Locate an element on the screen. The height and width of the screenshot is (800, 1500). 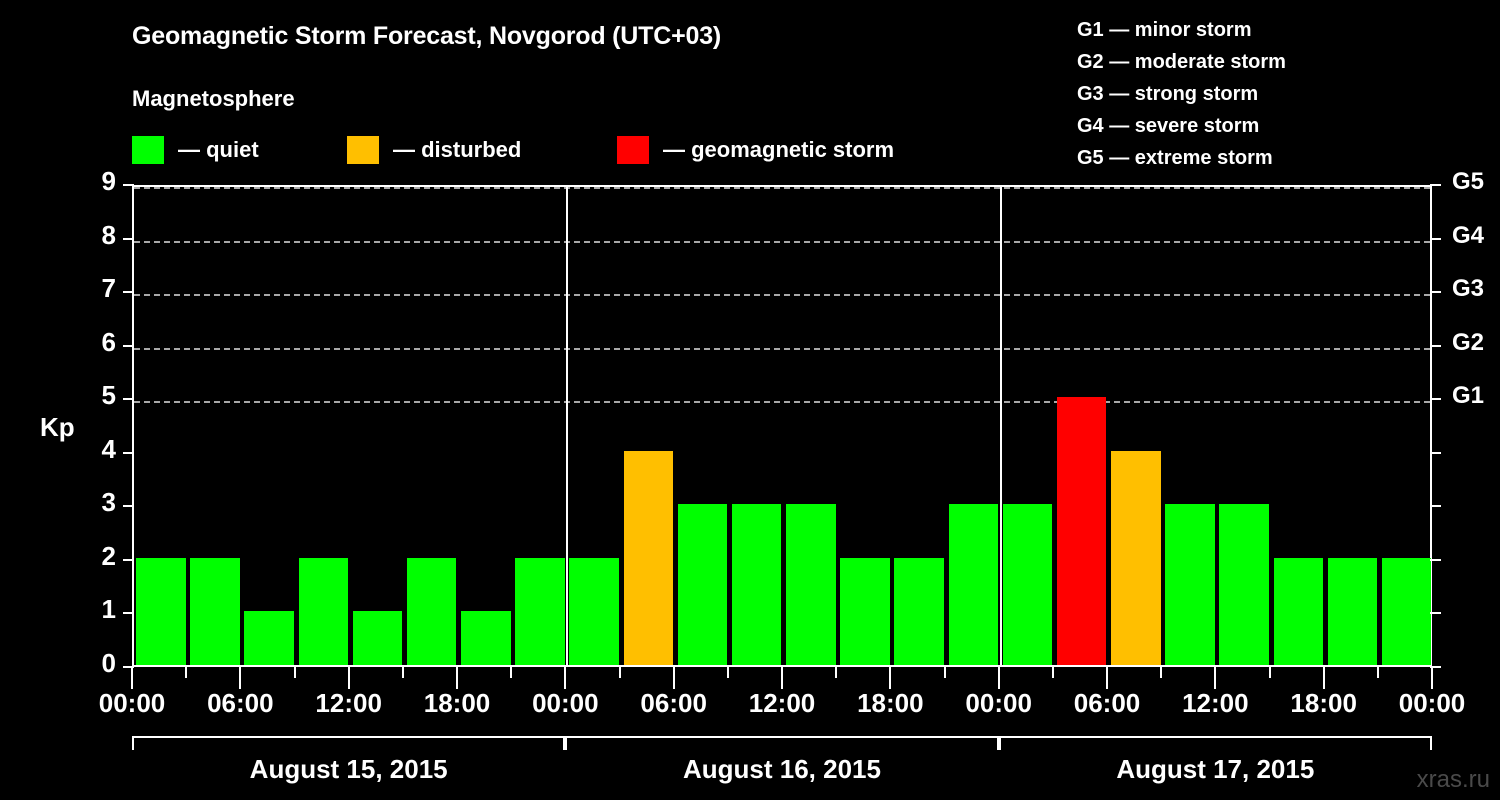
date-band-label: August 17, 2015 is located at coordinates (1215, 769).